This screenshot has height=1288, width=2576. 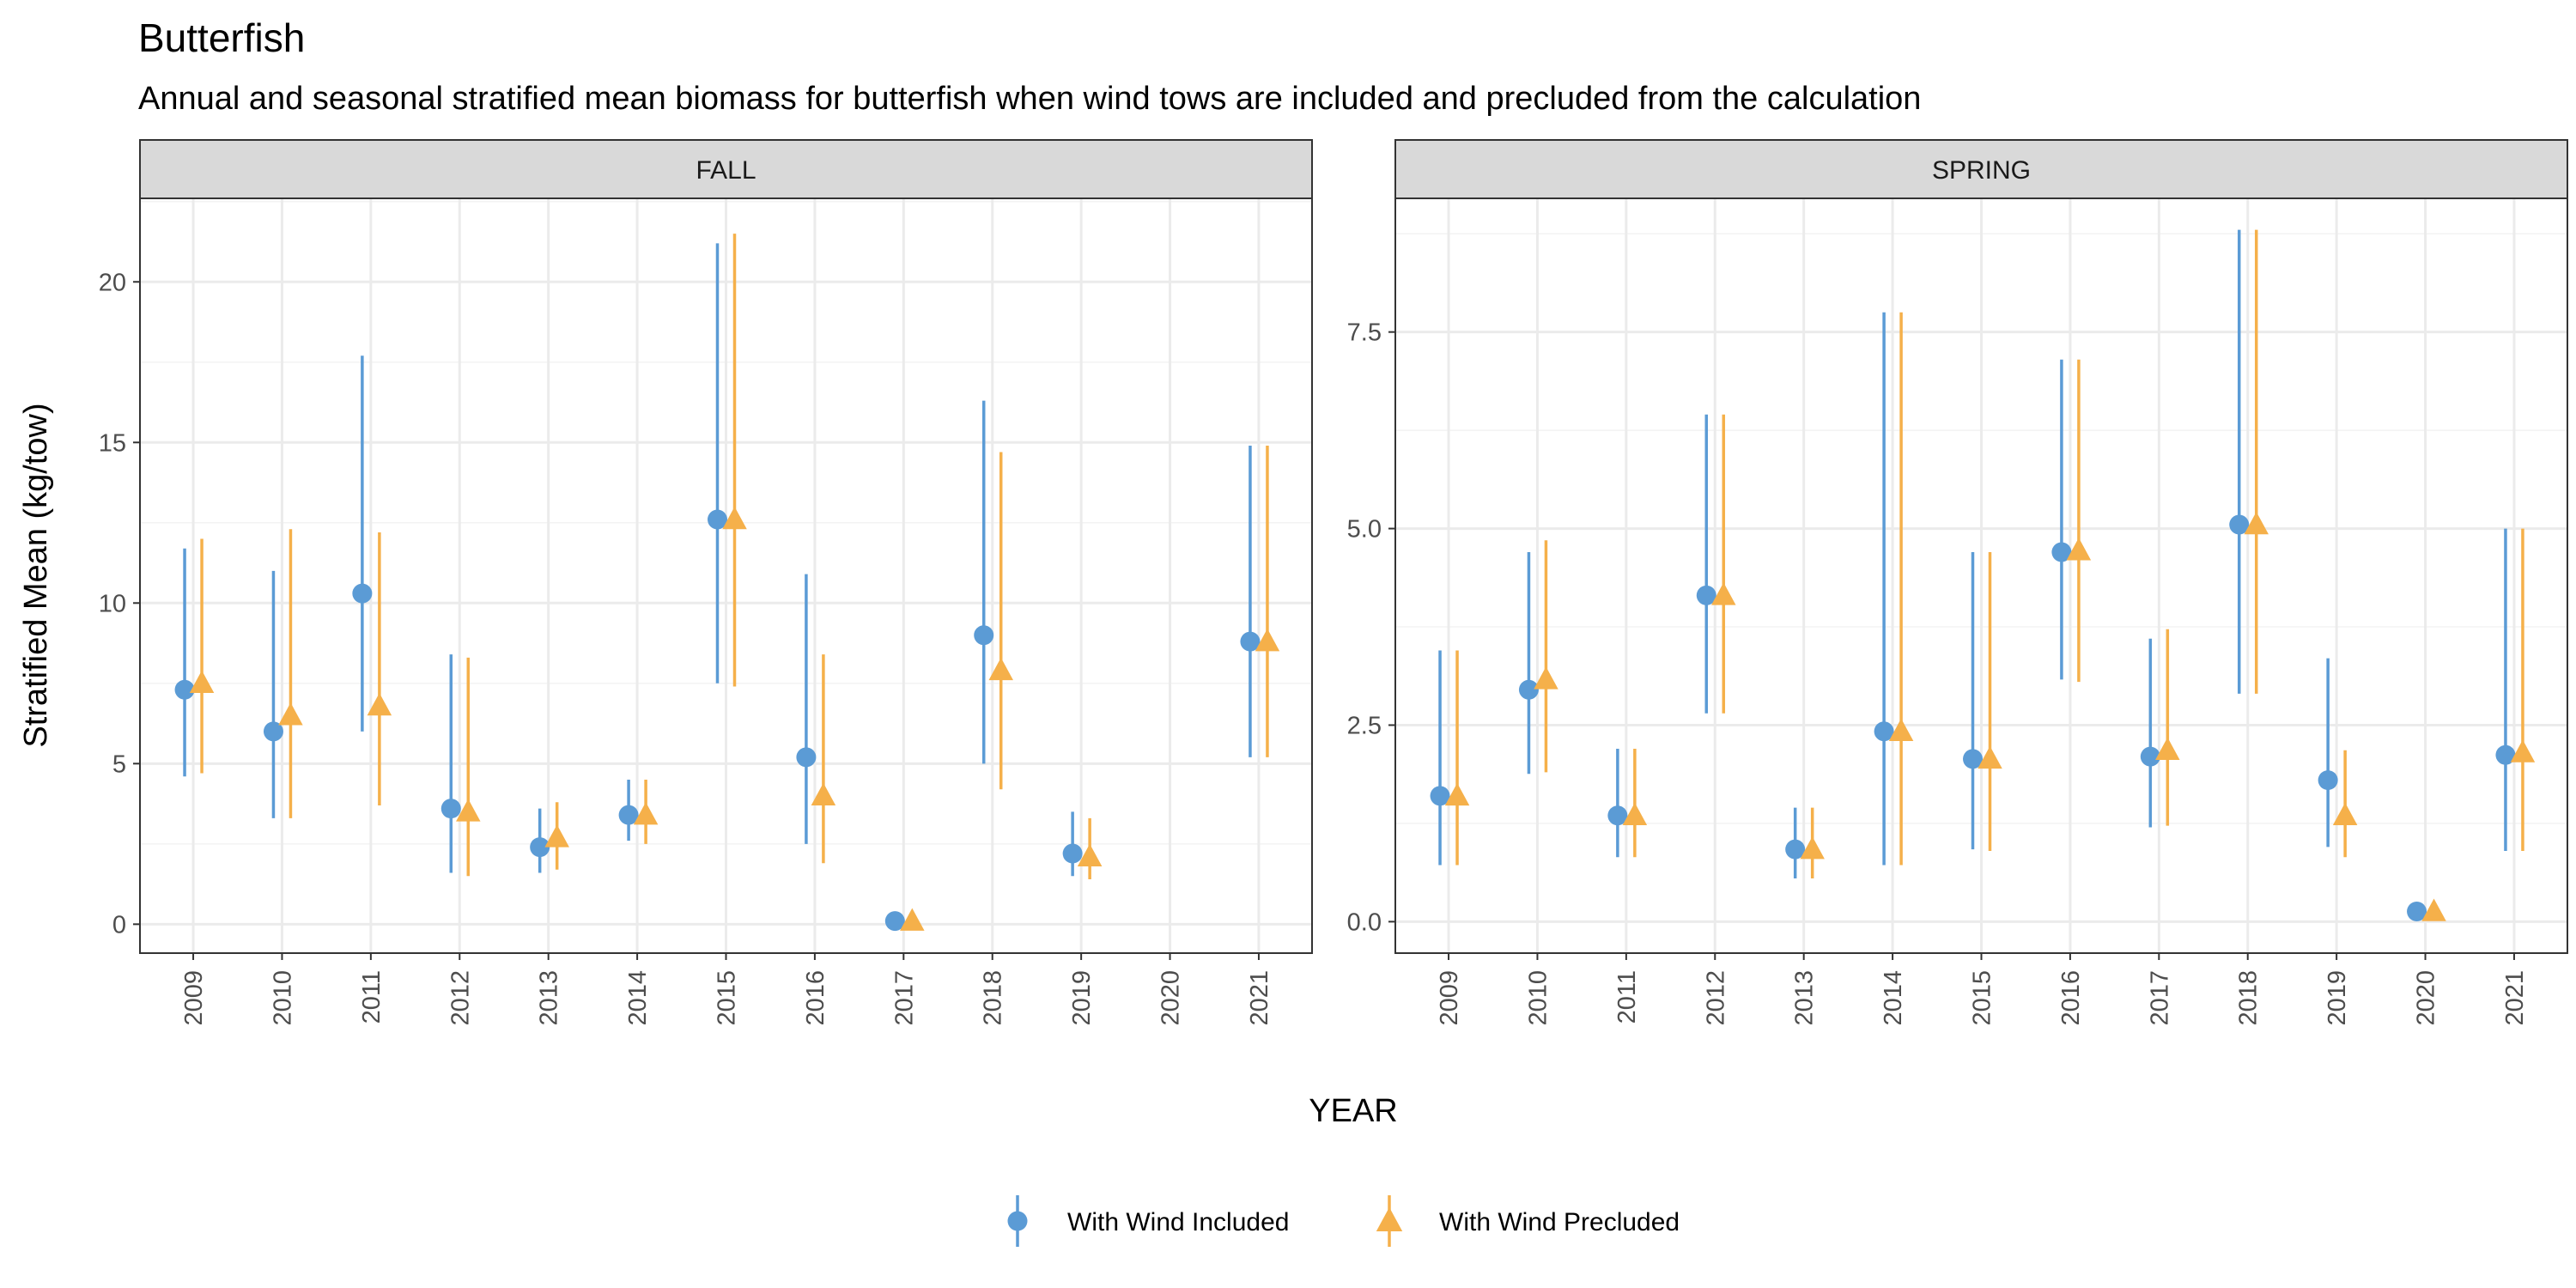 I want to click on facet-strip, so click(x=1981, y=169).